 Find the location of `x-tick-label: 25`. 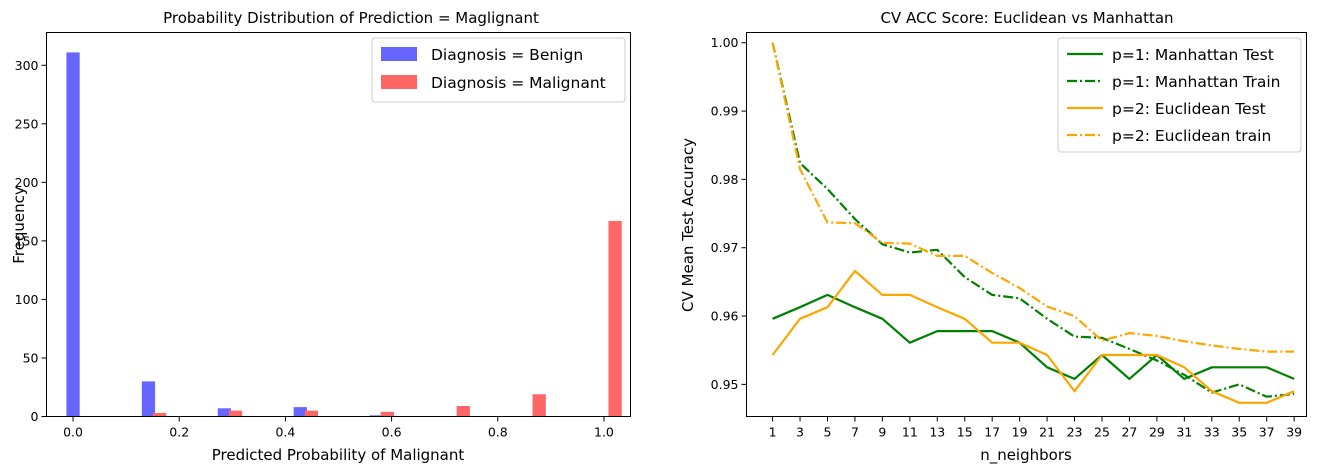

x-tick-label: 25 is located at coordinates (1102, 432).